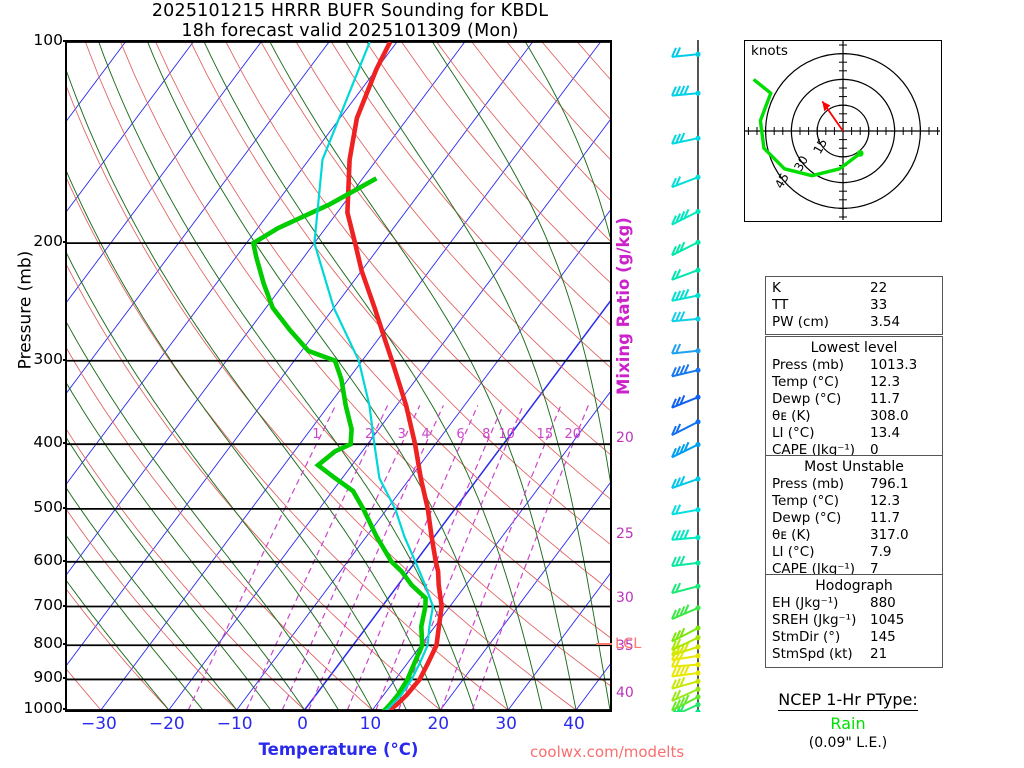 This screenshot has height=768, width=1024. Describe the element at coordinates (806, 637) in the screenshot. I see `hodograph-stat-key: StmDir (°)` at that location.